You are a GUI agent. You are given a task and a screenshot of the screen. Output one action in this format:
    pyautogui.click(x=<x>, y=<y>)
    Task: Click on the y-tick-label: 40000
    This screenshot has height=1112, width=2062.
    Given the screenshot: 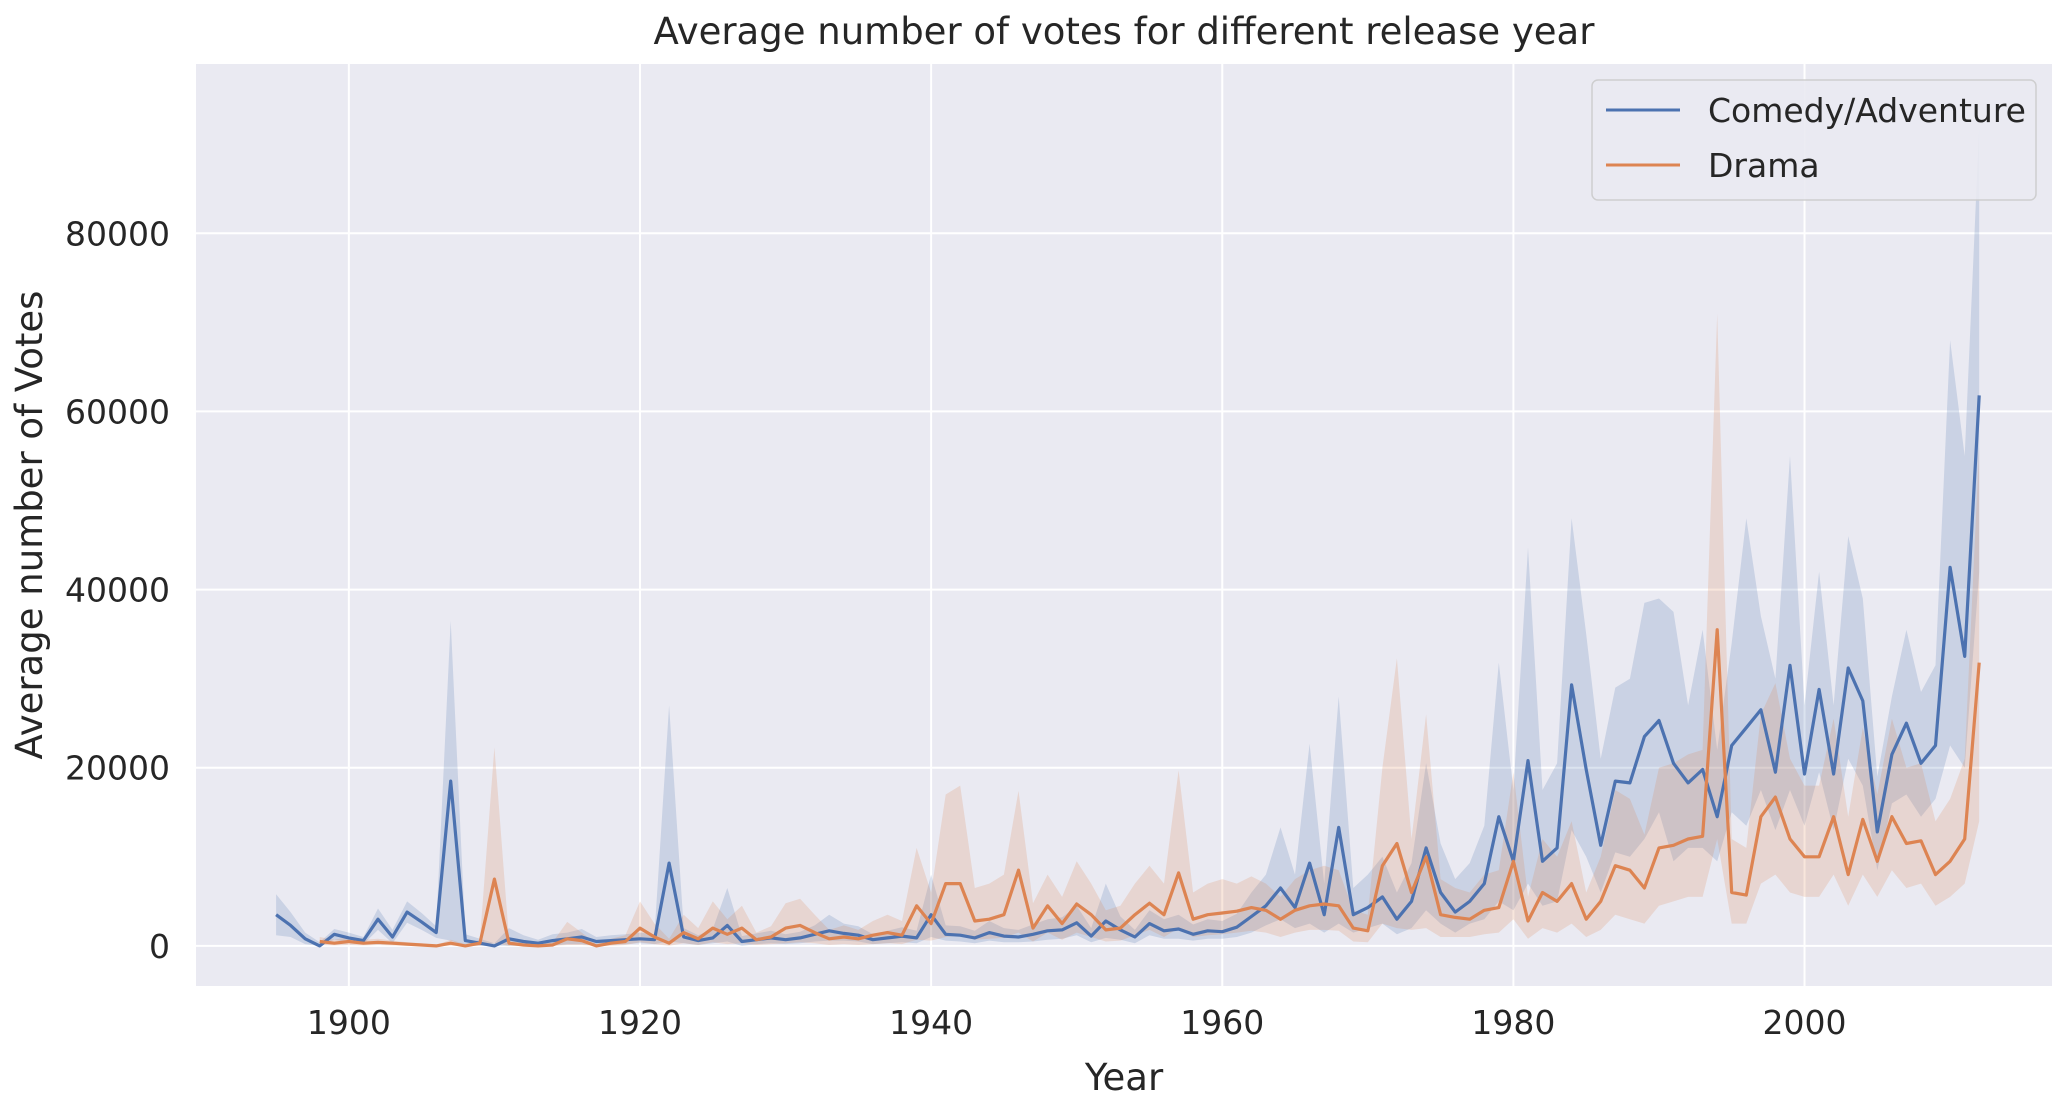 What is the action you would take?
    pyautogui.click(x=117, y=590)
    